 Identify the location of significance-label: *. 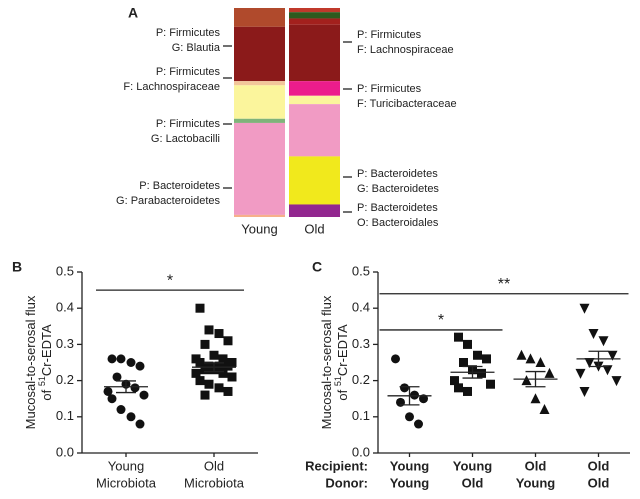
(441, 320).